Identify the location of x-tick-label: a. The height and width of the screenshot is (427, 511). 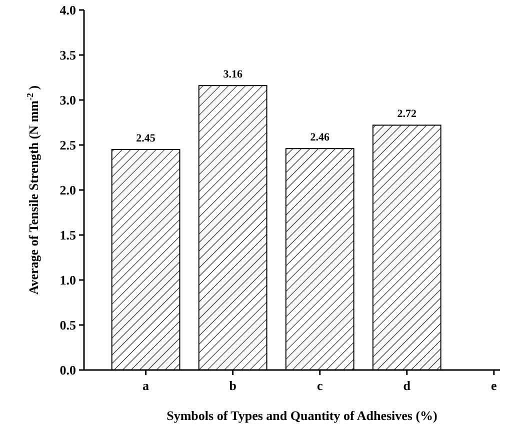
(146, 385).